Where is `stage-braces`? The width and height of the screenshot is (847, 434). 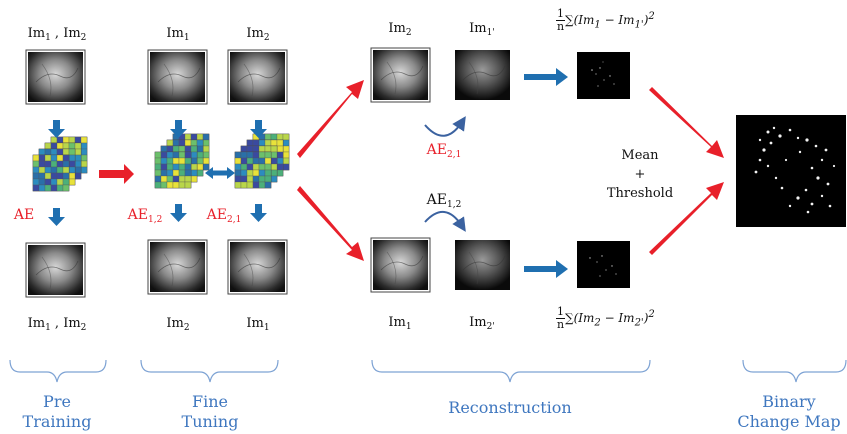 stage-braces is located at coordinates (428, 371).